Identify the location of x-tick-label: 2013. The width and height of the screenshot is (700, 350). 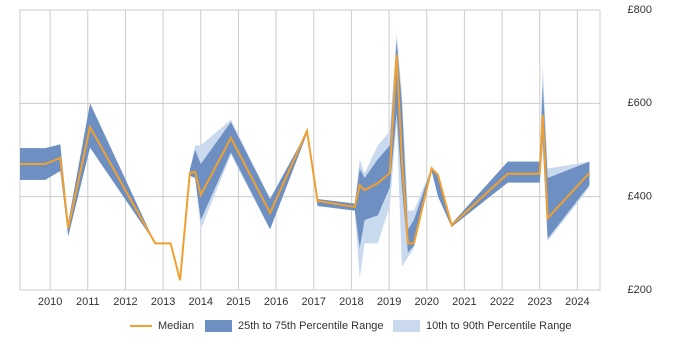
(163, 302).